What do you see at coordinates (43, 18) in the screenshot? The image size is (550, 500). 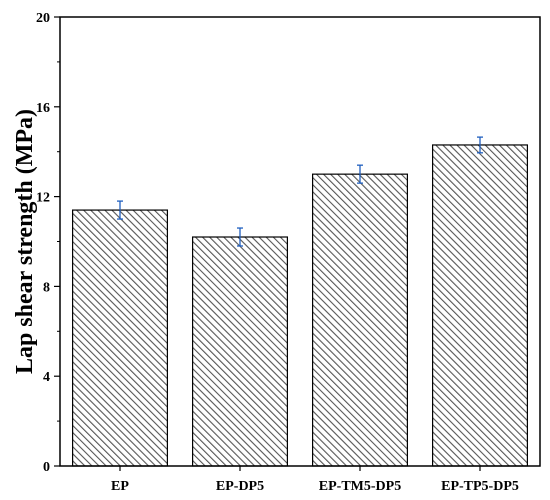 I see `y-tick-label: 20` at bounding box center [43, 18].